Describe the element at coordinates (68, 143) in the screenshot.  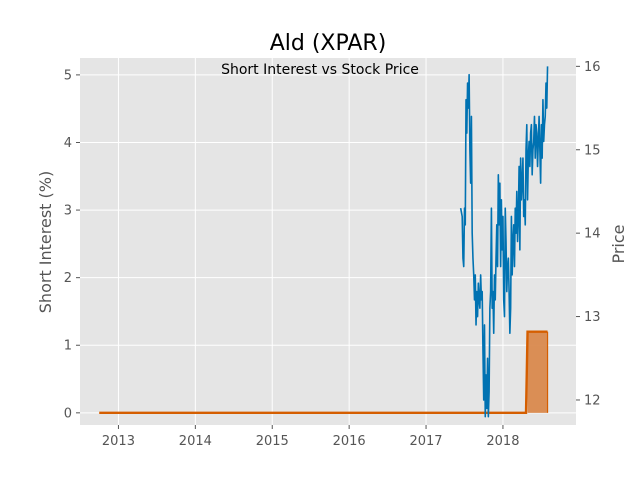
I see `y-tick-label: 4` at that location.